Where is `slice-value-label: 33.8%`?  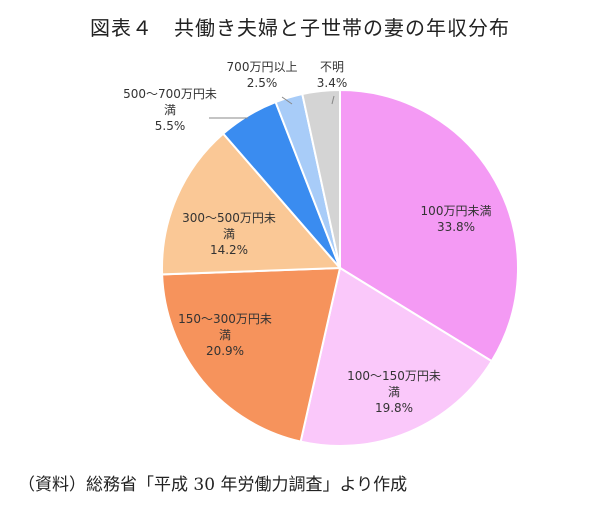
slice-value-label: 33.8% is located at coordinates (456, 227).